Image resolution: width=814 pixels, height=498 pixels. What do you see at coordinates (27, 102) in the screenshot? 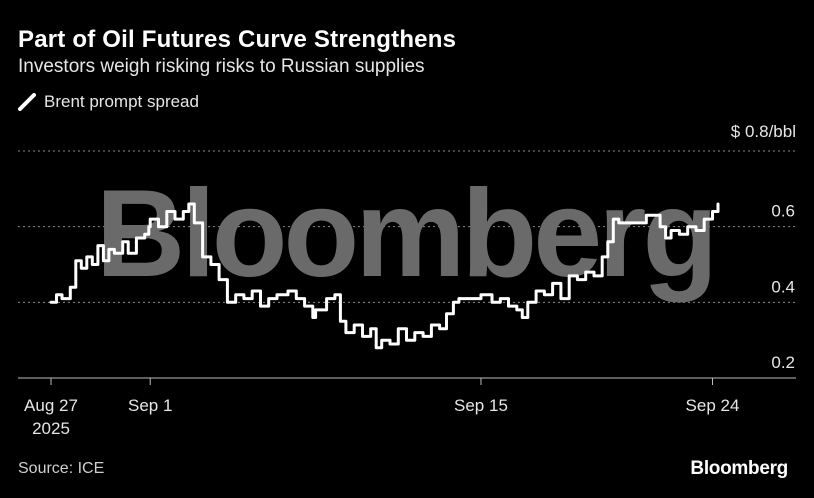
I see `legend-swatch-icon` at bounding box center [27, 102].